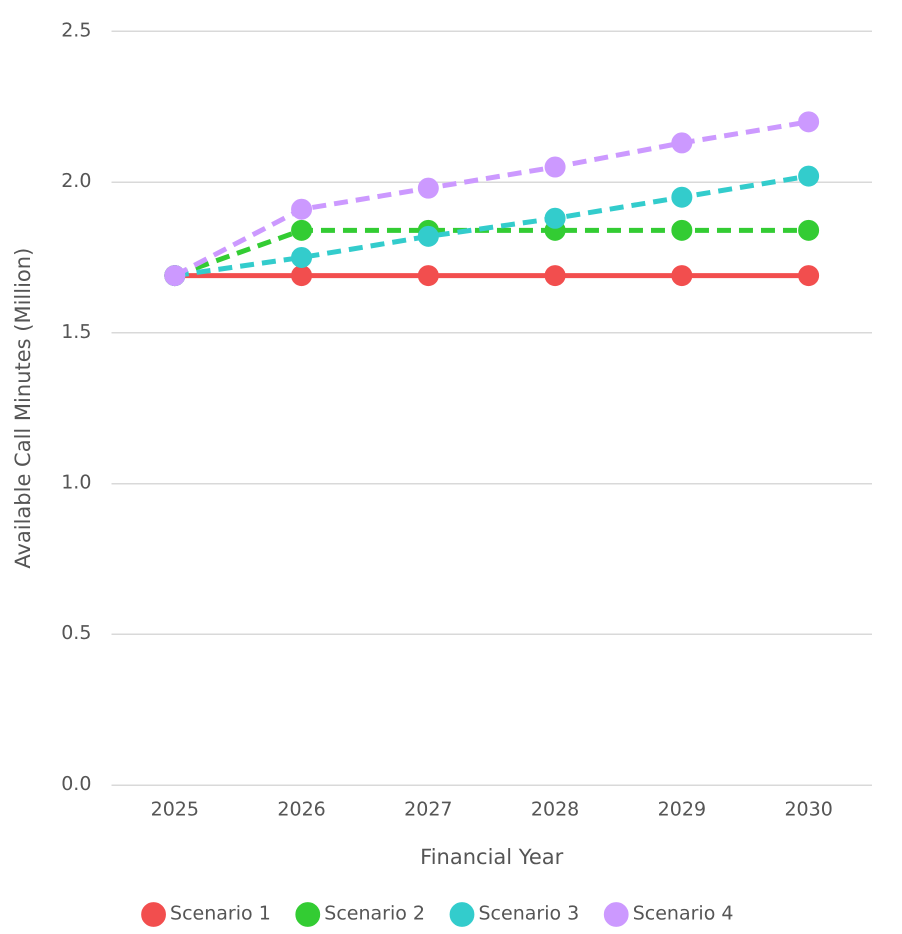 Image resolution: width=902 pixels, height=934 pixels. I want to click on y-tick-label: 2.5, so click(76, 30).